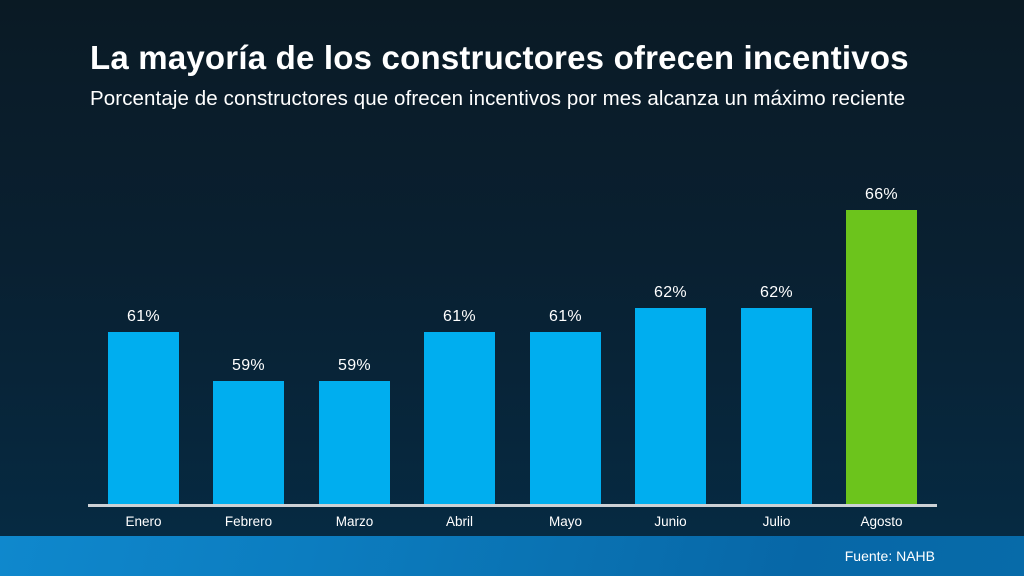  What do you see at coordinates (143, 521) in the screenshot?
I see `month-label-enero: Enero` at bounding box center [143, 521].